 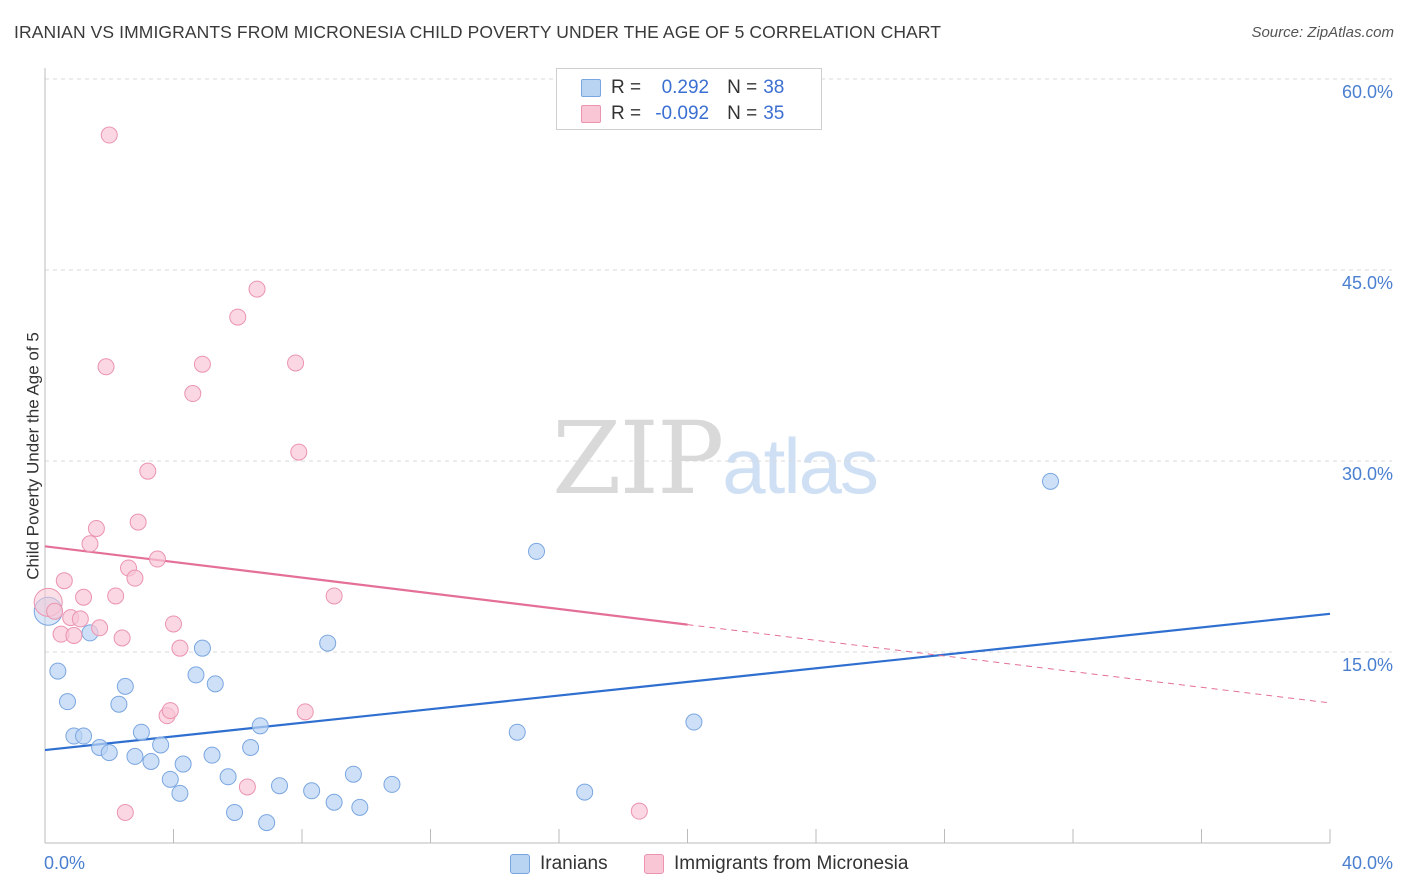 I want to click on bottom-legend-iranians: Iranians, so click(x=559, y=864).